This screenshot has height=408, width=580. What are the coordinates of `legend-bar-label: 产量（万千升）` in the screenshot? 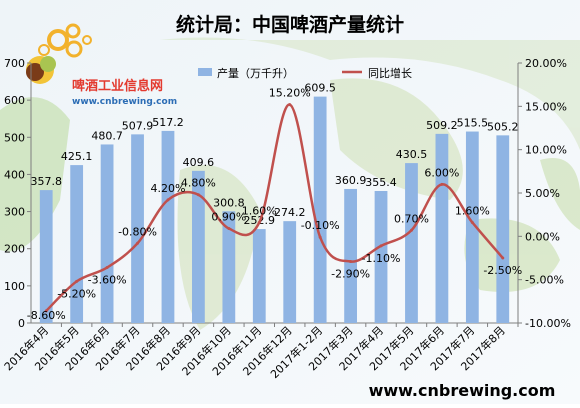 It's located at (255, 73).